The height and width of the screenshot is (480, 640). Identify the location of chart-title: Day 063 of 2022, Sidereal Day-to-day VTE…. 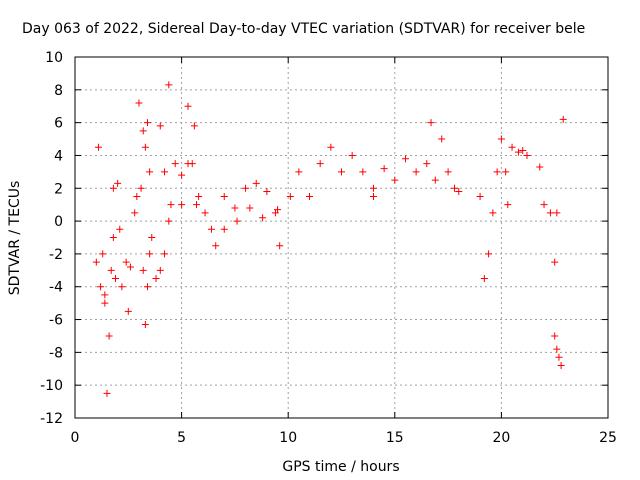
(303, 29).